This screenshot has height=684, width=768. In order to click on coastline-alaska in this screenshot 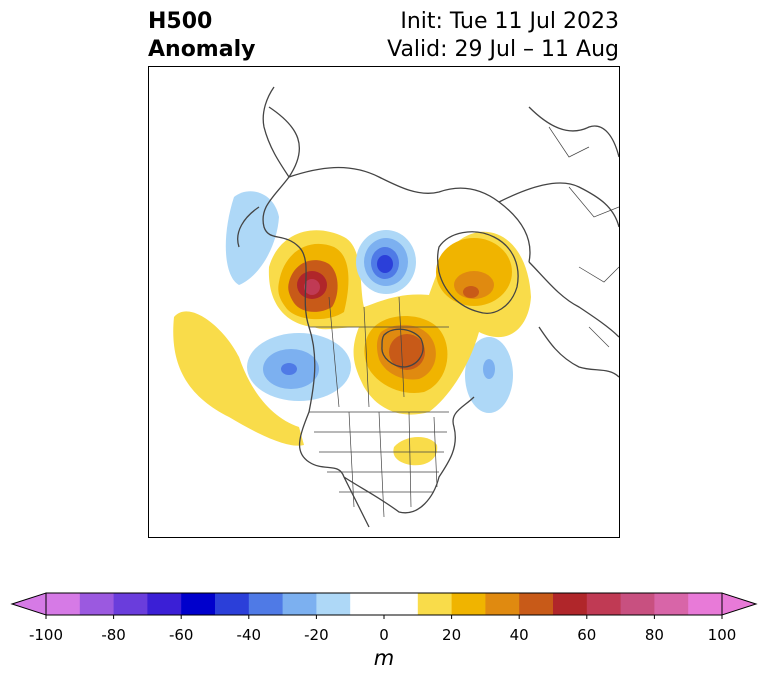, I will do `click(263, 167)`.